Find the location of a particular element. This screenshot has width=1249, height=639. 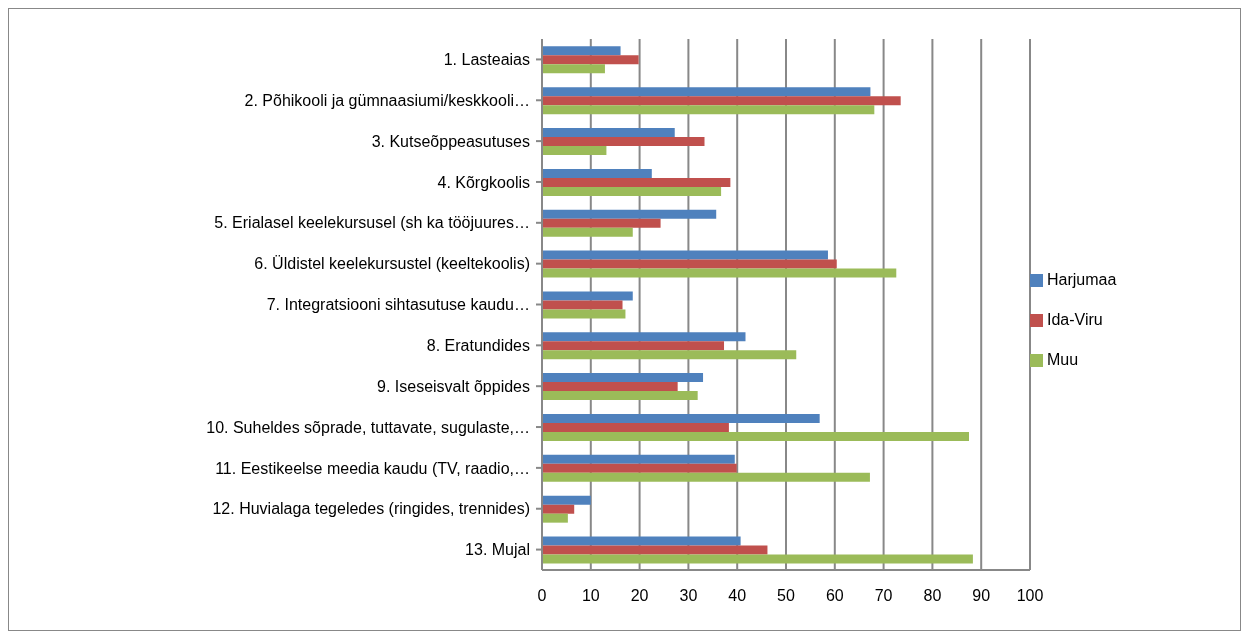

y-tick-label: 9. Iseseisvalt õppides is located at coordinates (453, 386).